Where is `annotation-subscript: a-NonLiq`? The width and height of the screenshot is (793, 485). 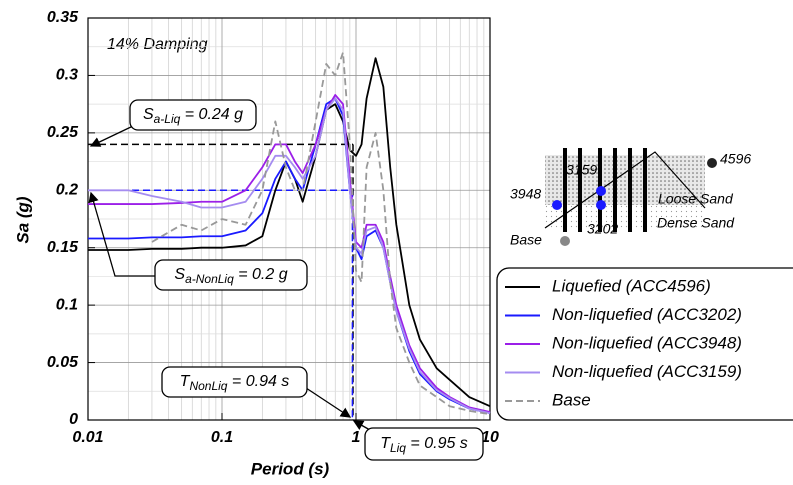
annotation-subscript: a-NonLiq is located at coordinates (209, 279).